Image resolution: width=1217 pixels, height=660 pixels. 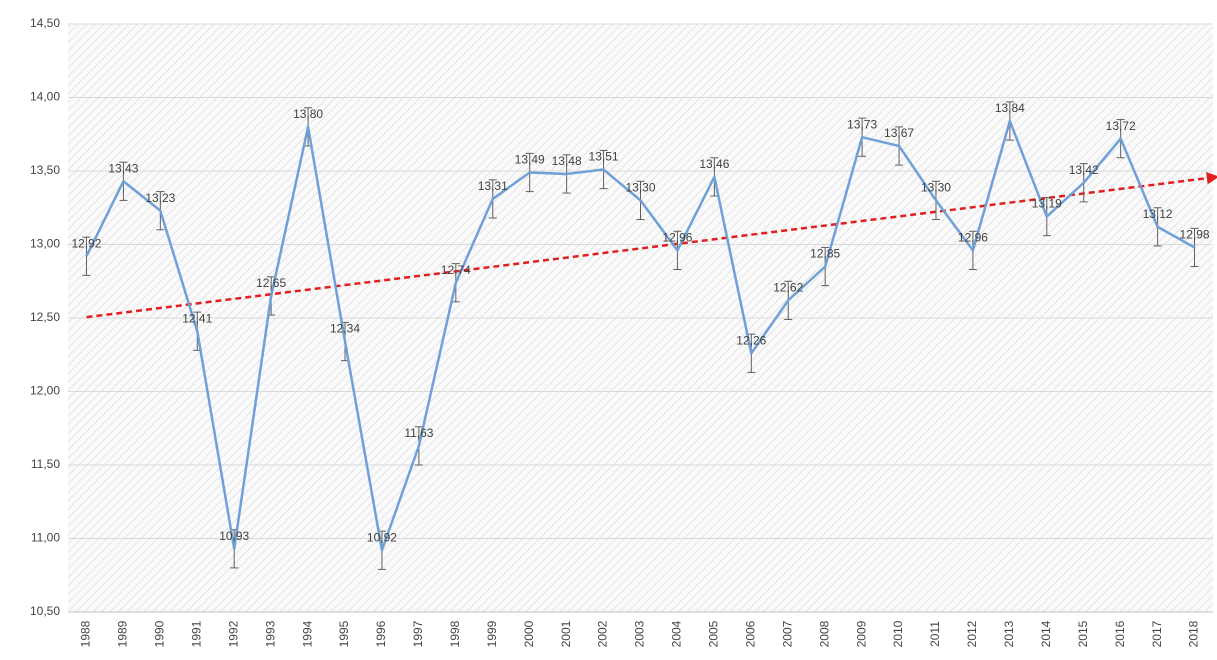 I want to click on x-tick-label: 1994, so click(x=307, y=633).